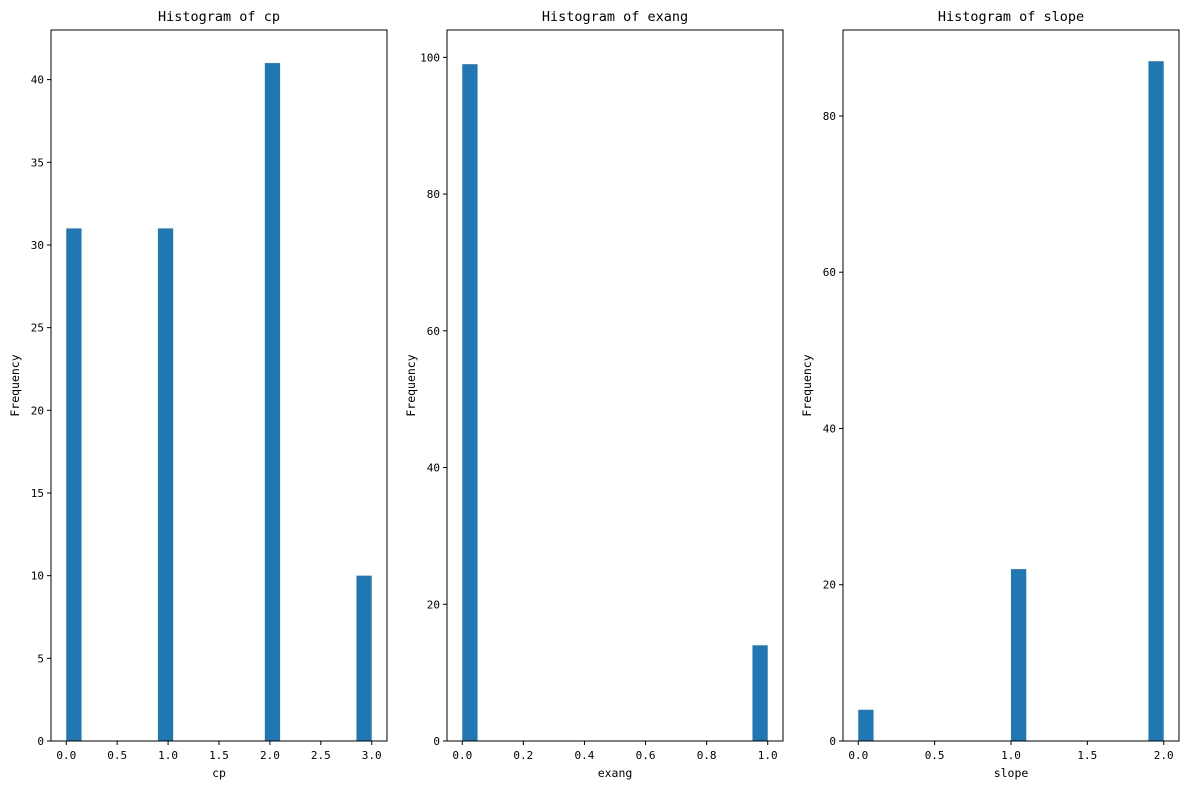  Describe the element at coordinates (40, 741) in the screenshot. I see `y-tick-label-0-0: 0` at that location.